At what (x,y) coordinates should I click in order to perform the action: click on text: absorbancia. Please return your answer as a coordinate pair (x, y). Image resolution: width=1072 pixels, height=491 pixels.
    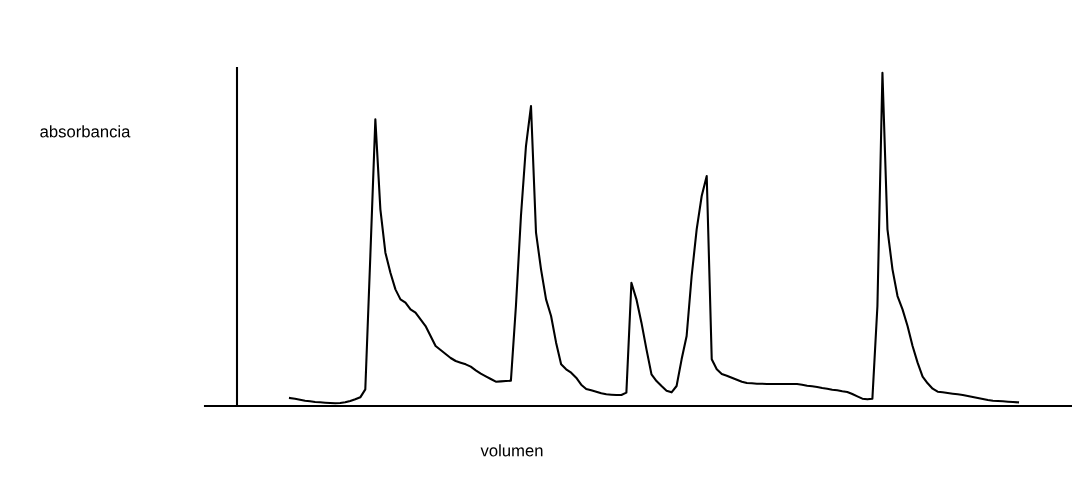
    Looking at the image, I should click on (85, 131).